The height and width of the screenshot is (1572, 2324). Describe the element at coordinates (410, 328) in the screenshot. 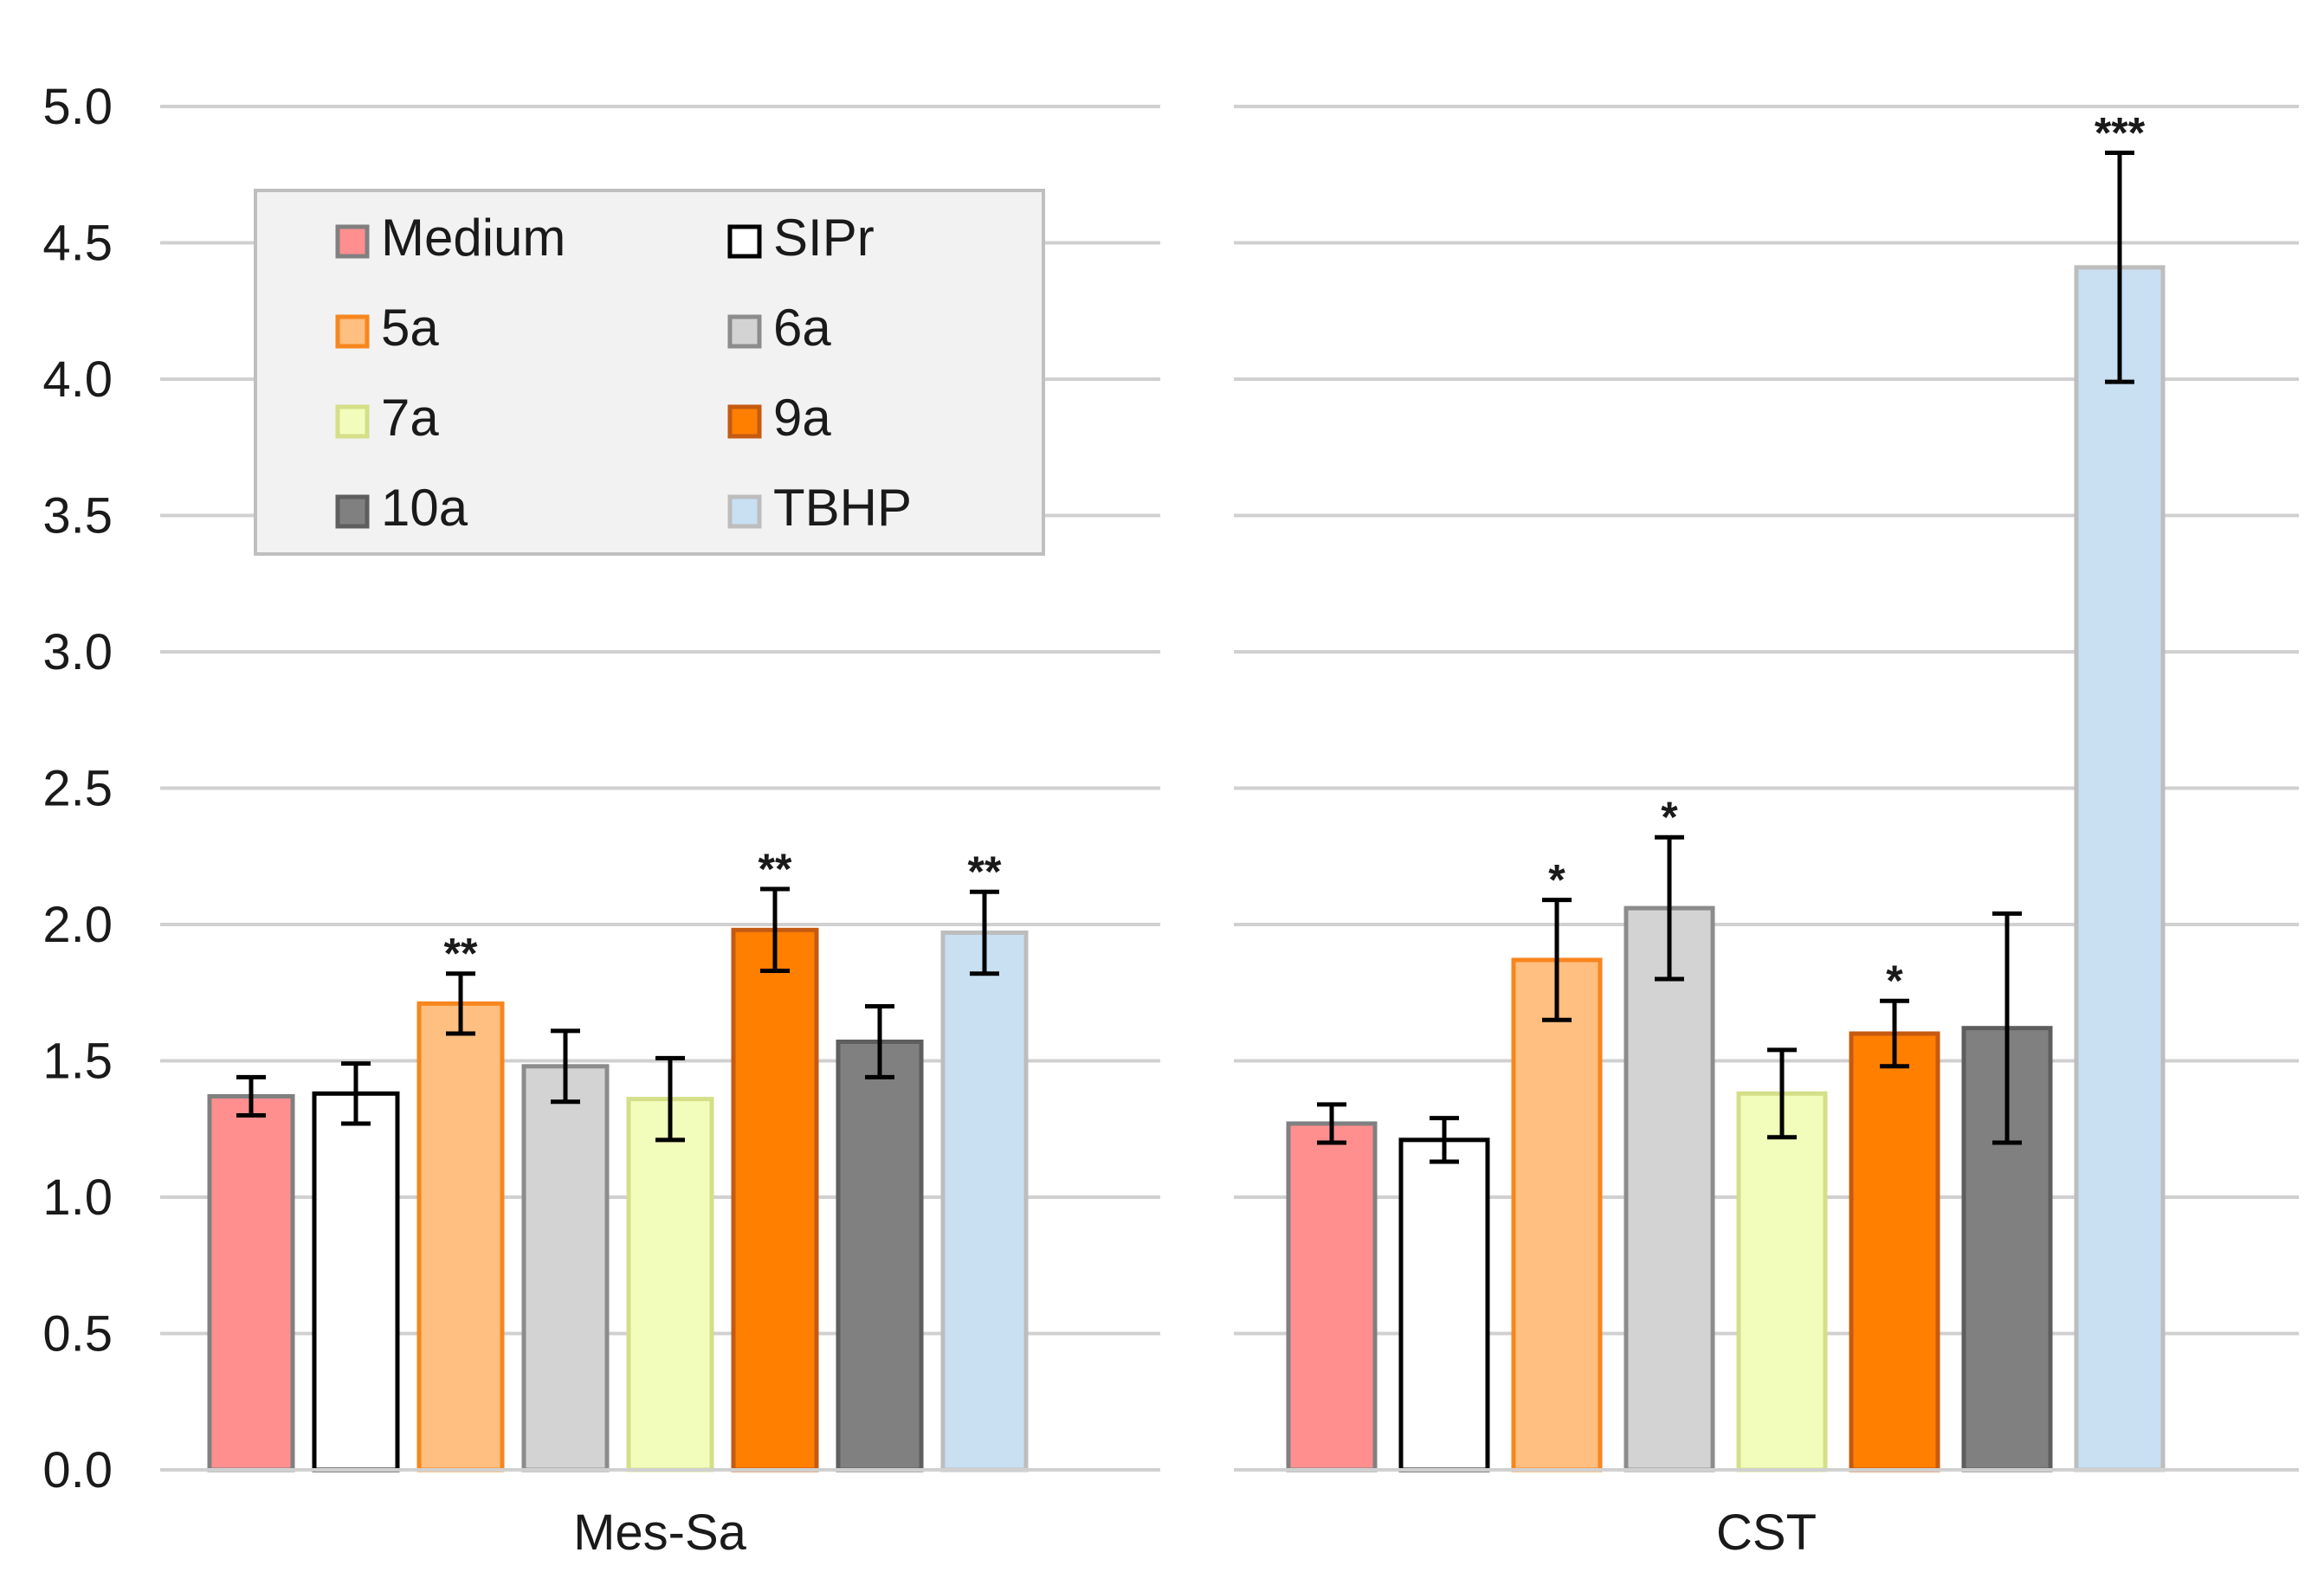

I see `legend-label: 5a` at that location.